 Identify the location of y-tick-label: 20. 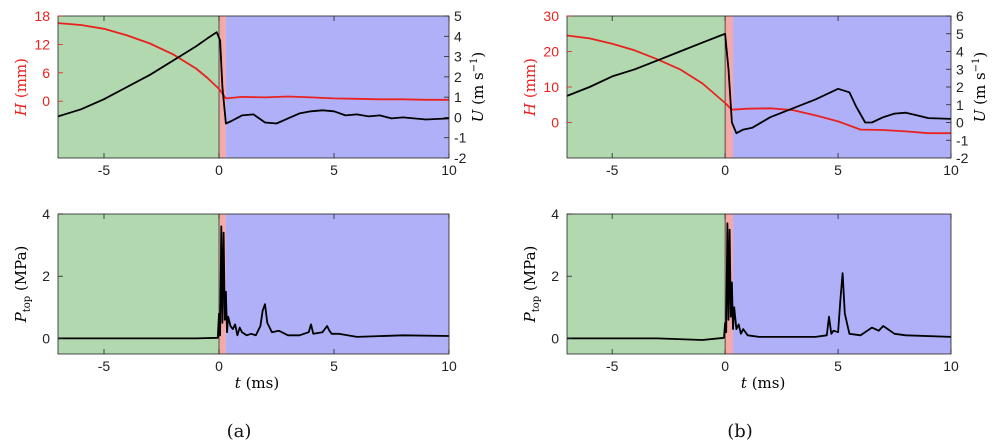
(551, 52).